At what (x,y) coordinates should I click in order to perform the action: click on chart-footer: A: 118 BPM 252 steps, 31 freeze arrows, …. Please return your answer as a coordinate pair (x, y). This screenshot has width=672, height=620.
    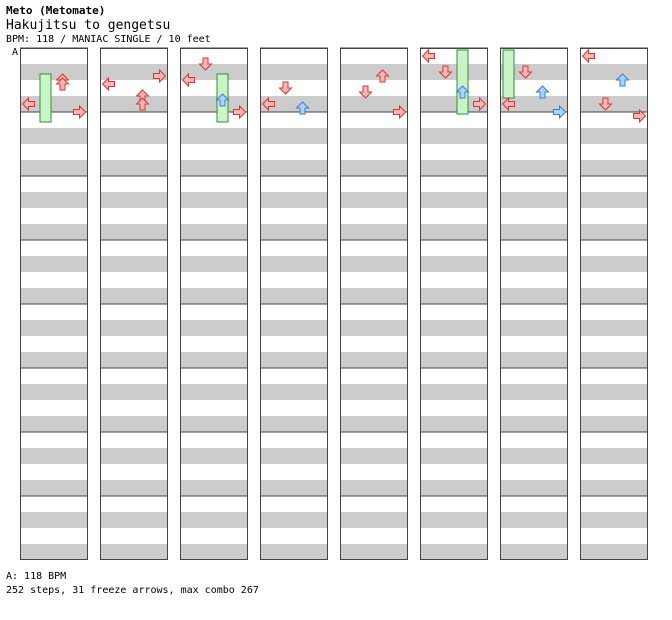
    Looking at the image, I should click on (132, 584).